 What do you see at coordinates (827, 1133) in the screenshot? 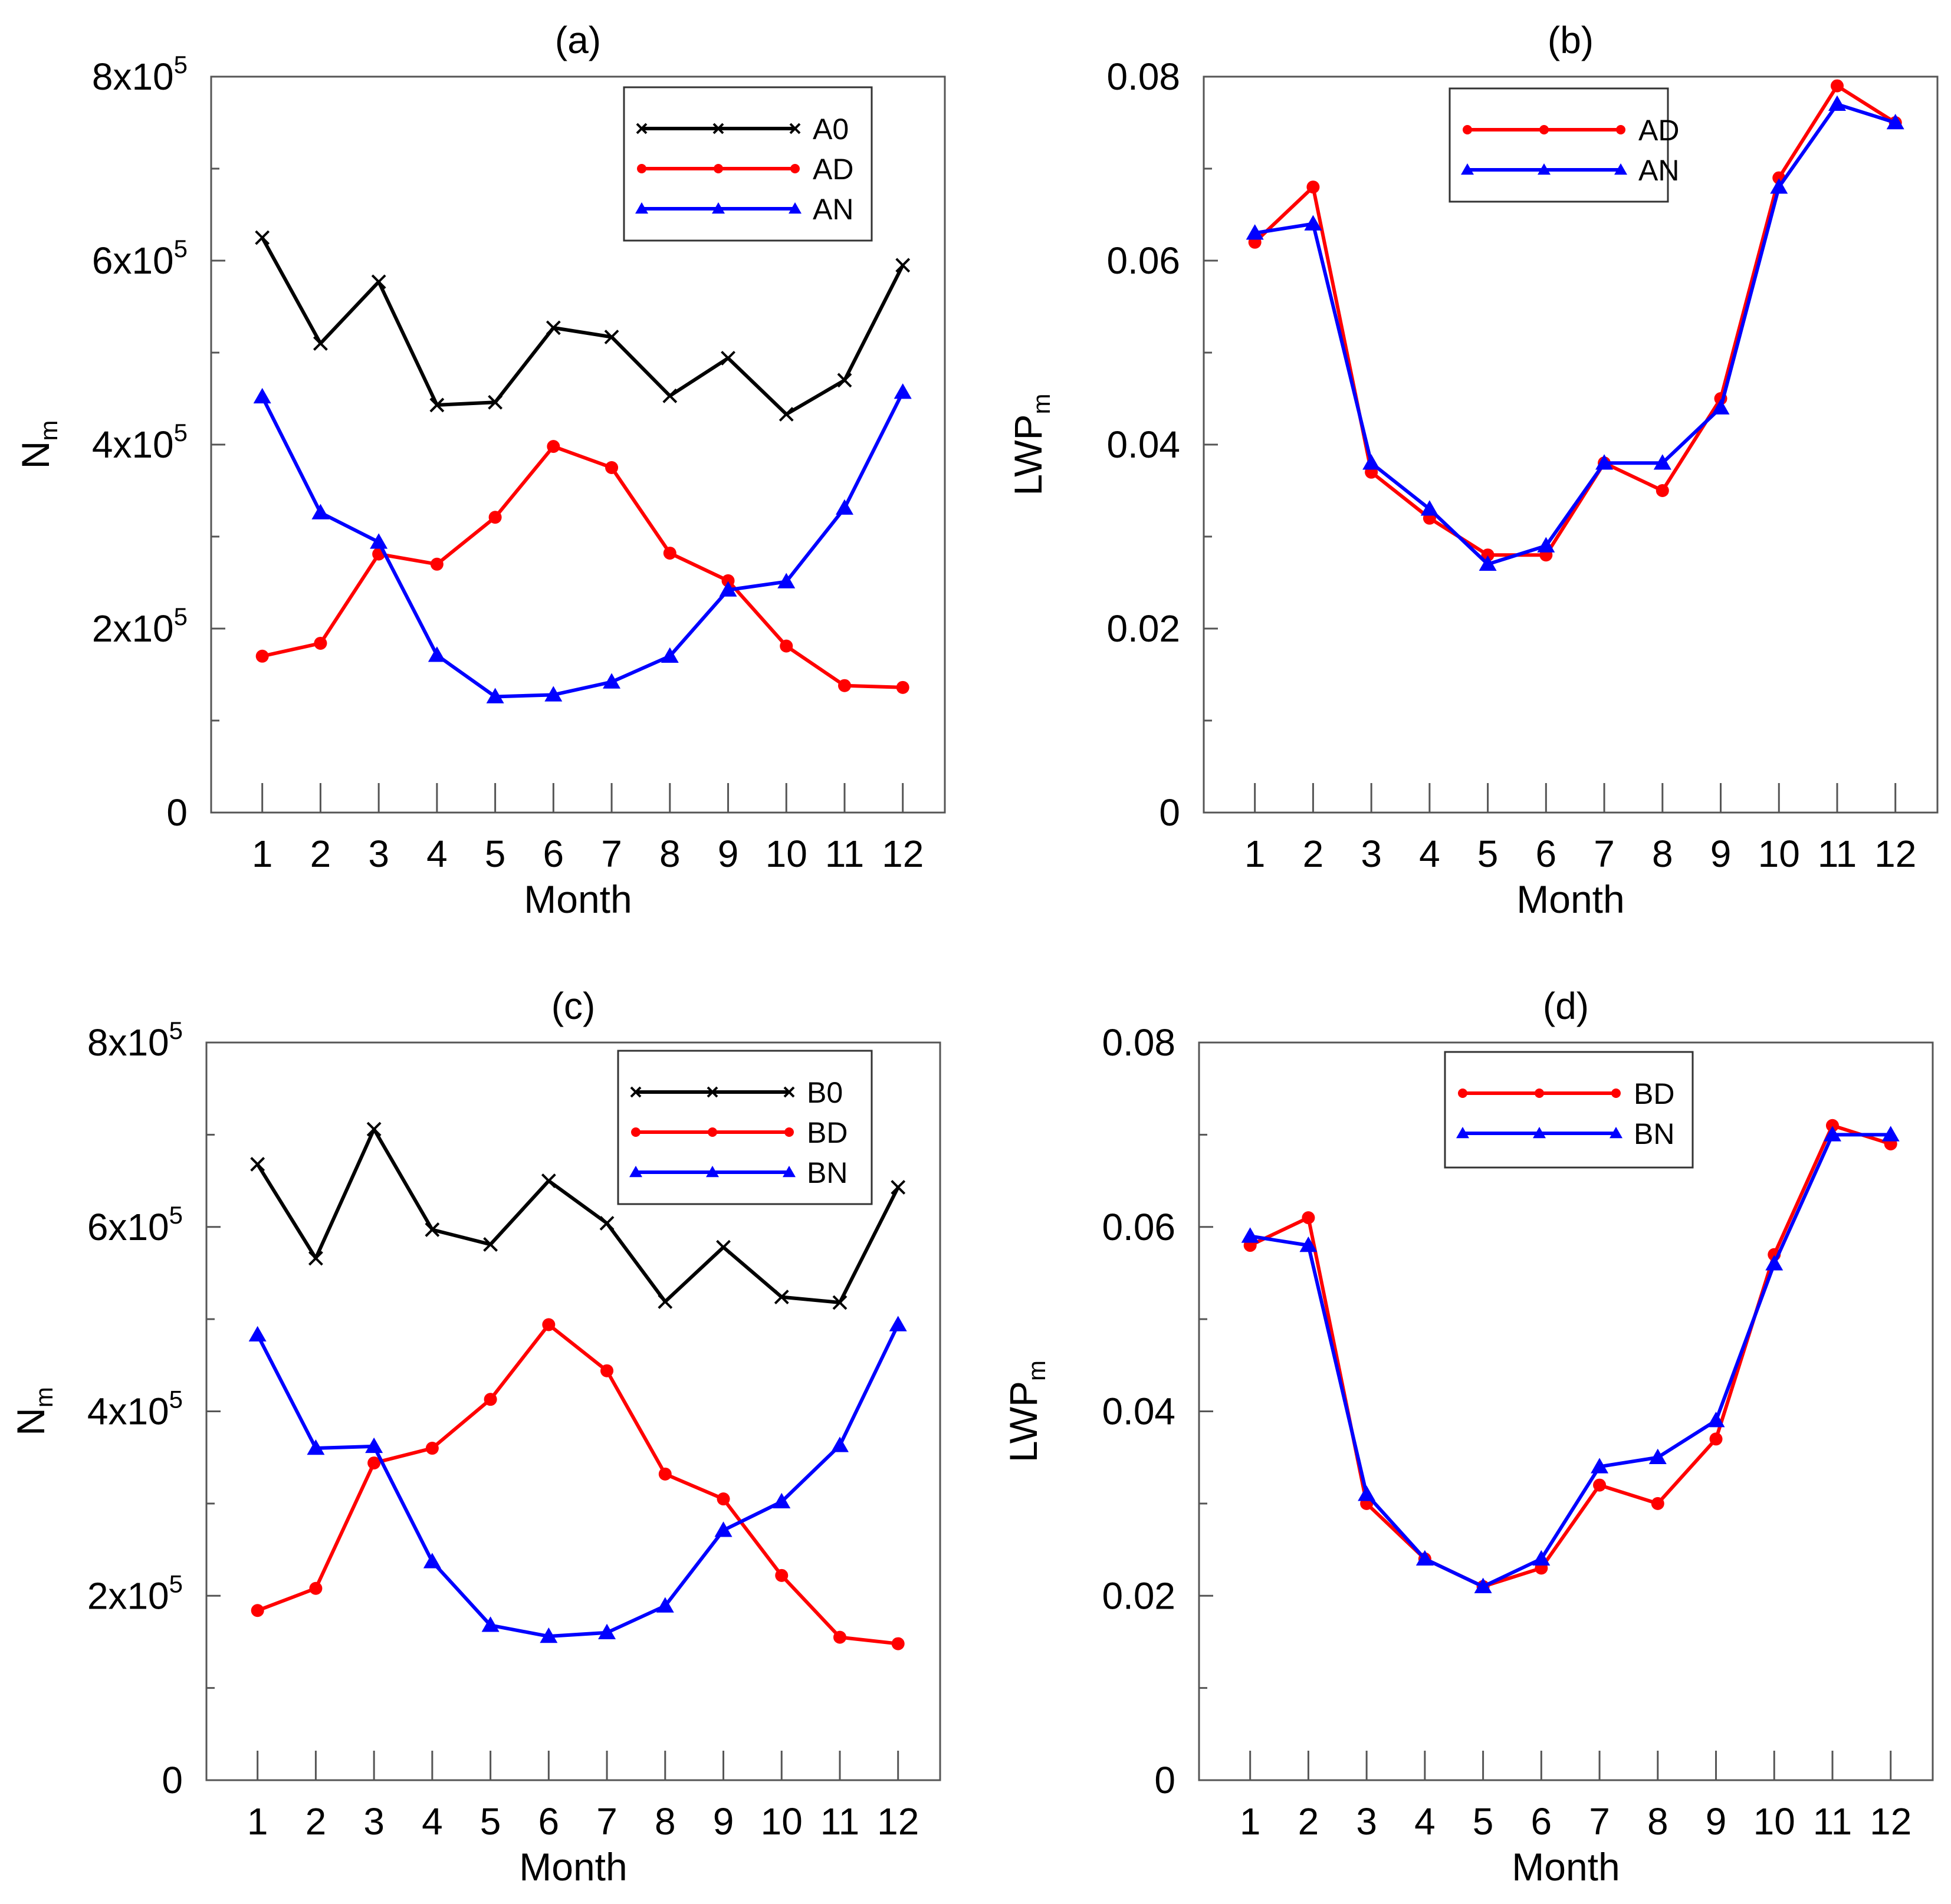
I see `legend-label-BD: BD` at bounding box center [827, 1133].